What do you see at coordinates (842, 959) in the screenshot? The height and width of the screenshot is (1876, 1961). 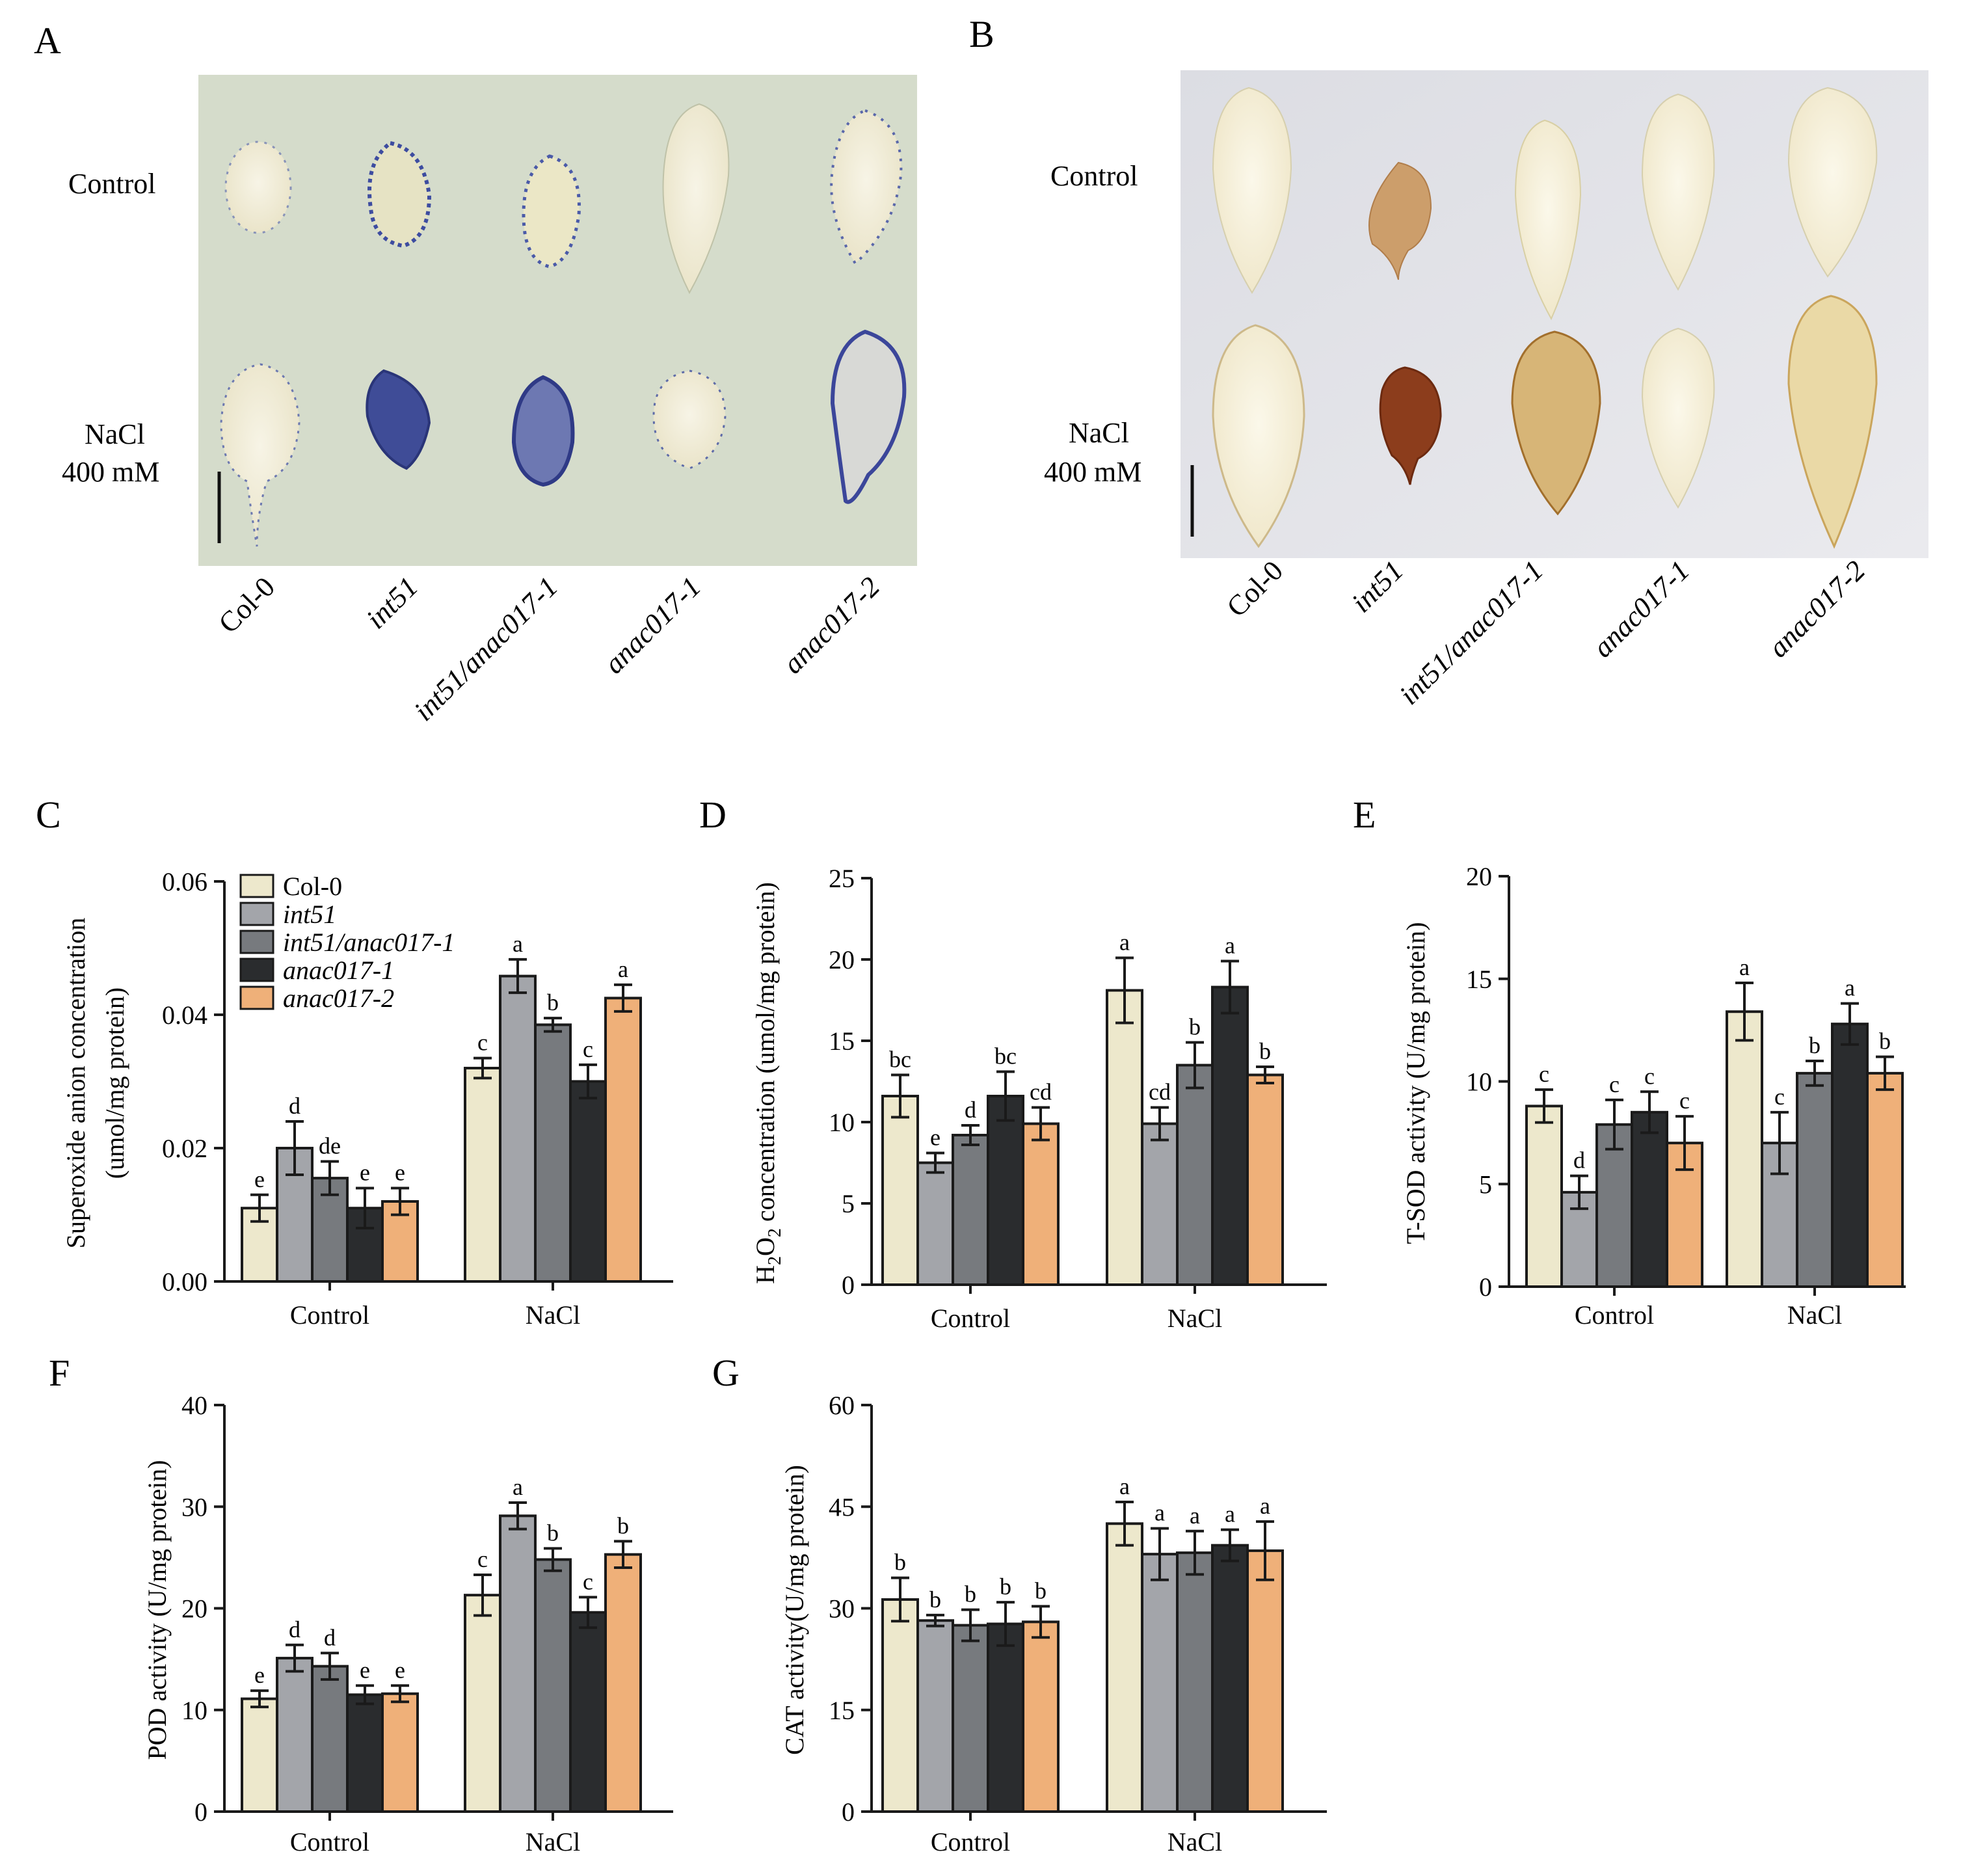 I see `y-tick-label-D: 20` at bounding box center [842, 959].